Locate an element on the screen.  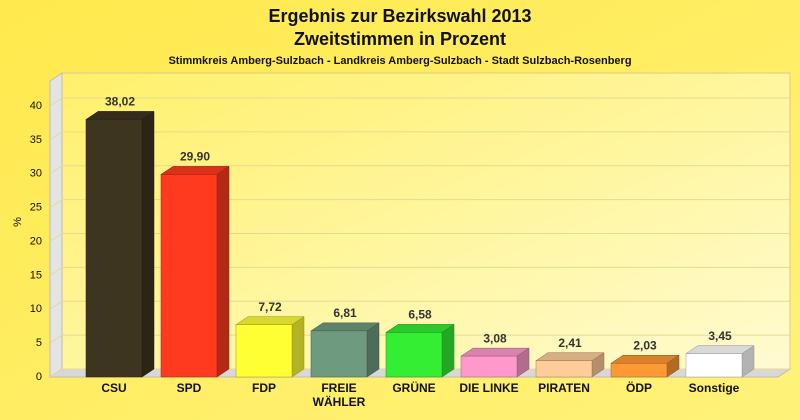
y-axis-label: % is located at coordinates (18, 222).